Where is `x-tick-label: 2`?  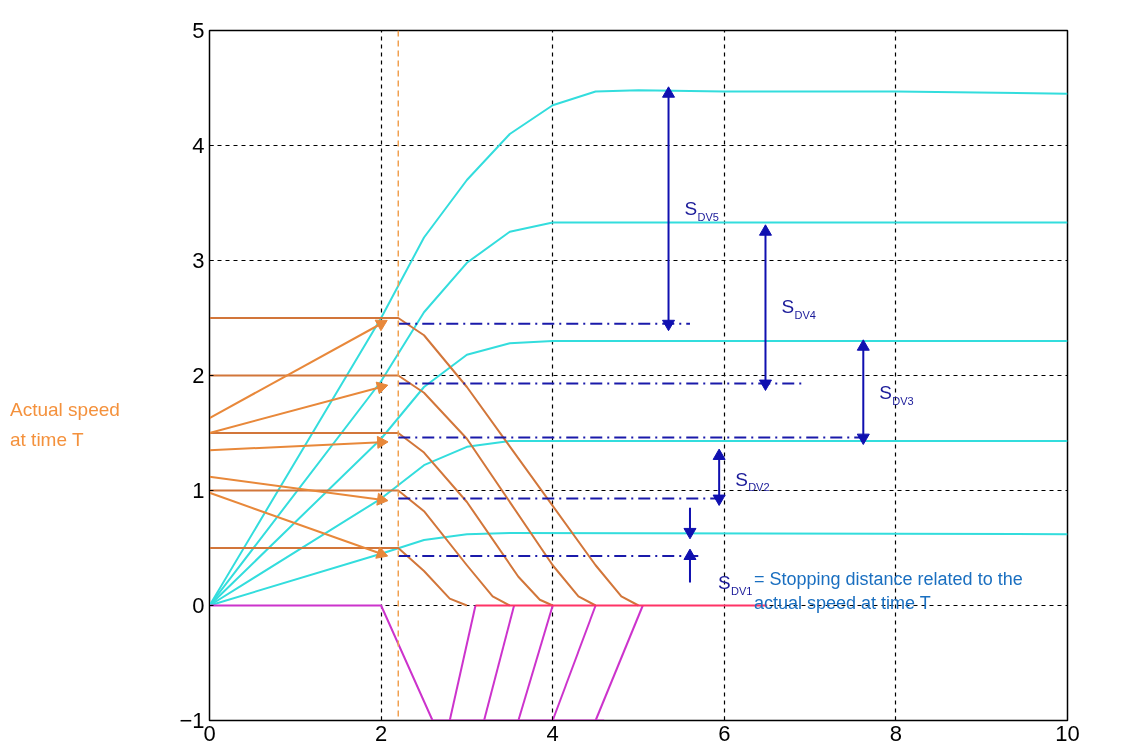 x-tick-label: 2 is located at coordinates (381, 733).